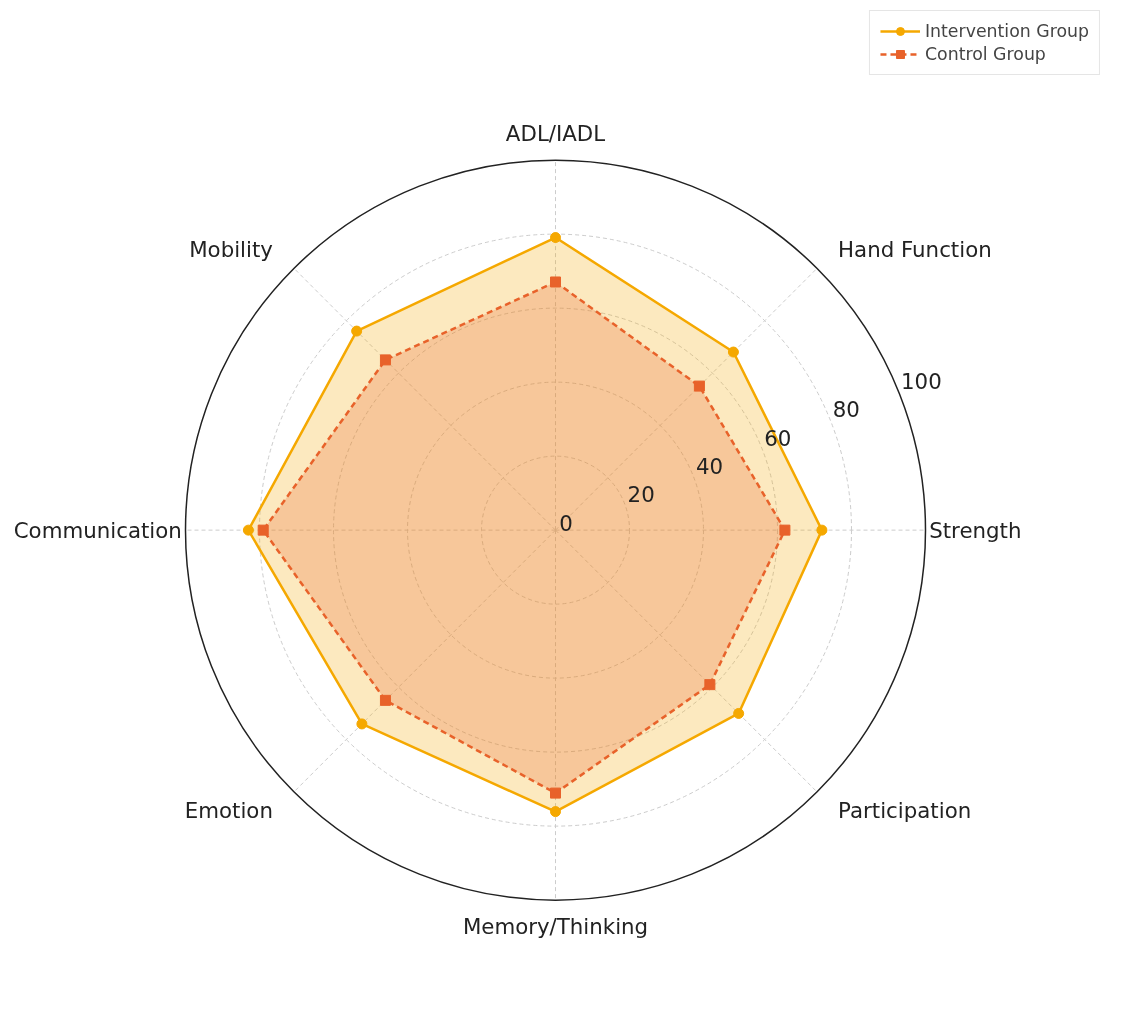  Describe the element at coordinates (1006, 31) in the screenshot. I see `legend-label: Intervention Group` at that location.